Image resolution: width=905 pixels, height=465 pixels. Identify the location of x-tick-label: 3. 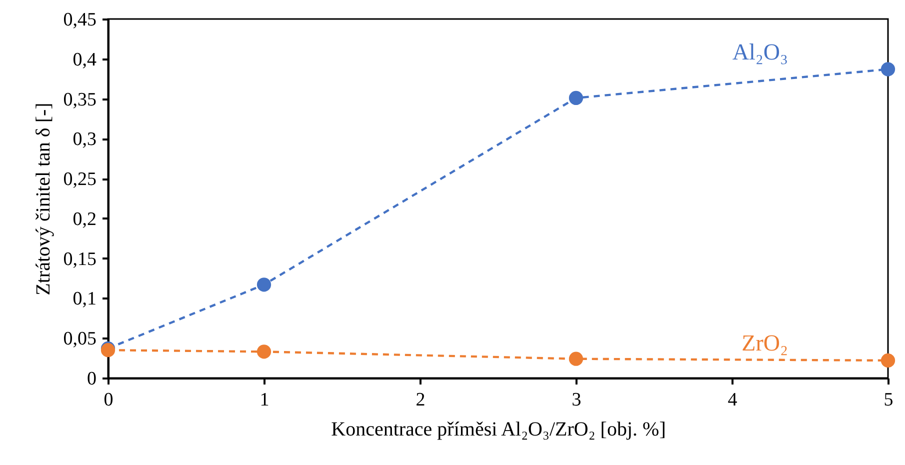
(577, 400).